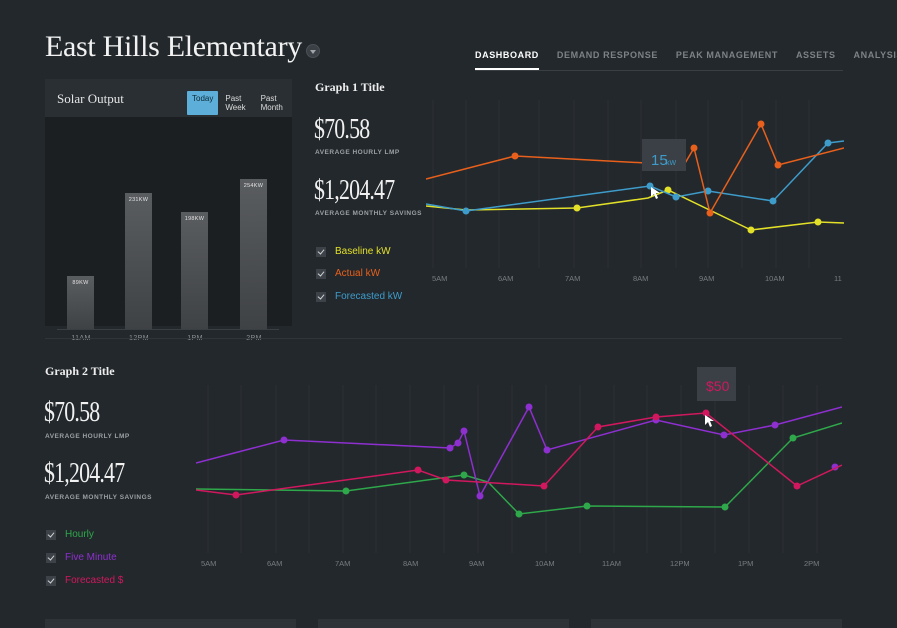 The height and width of the screenshot is (628, 897). Describe the element at coordinates (745, 563) in the screenshot. I see `graph2-x-tick: 1PM` at that location.